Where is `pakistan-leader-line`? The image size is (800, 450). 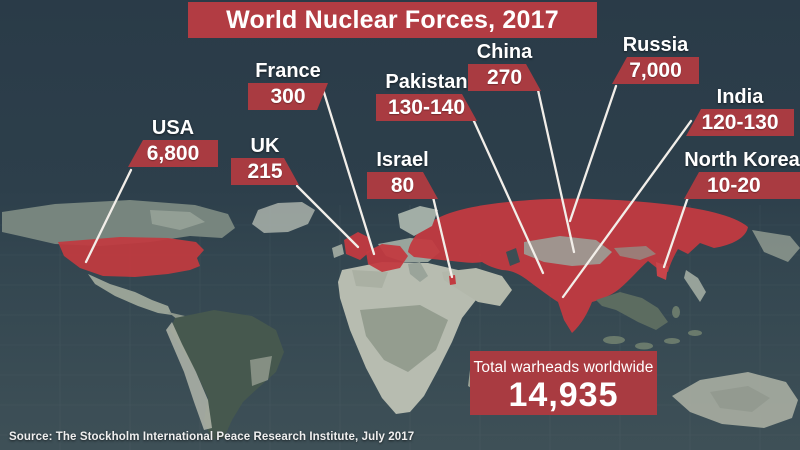 pakistan-leader-line is located at coordinates (508, 196).